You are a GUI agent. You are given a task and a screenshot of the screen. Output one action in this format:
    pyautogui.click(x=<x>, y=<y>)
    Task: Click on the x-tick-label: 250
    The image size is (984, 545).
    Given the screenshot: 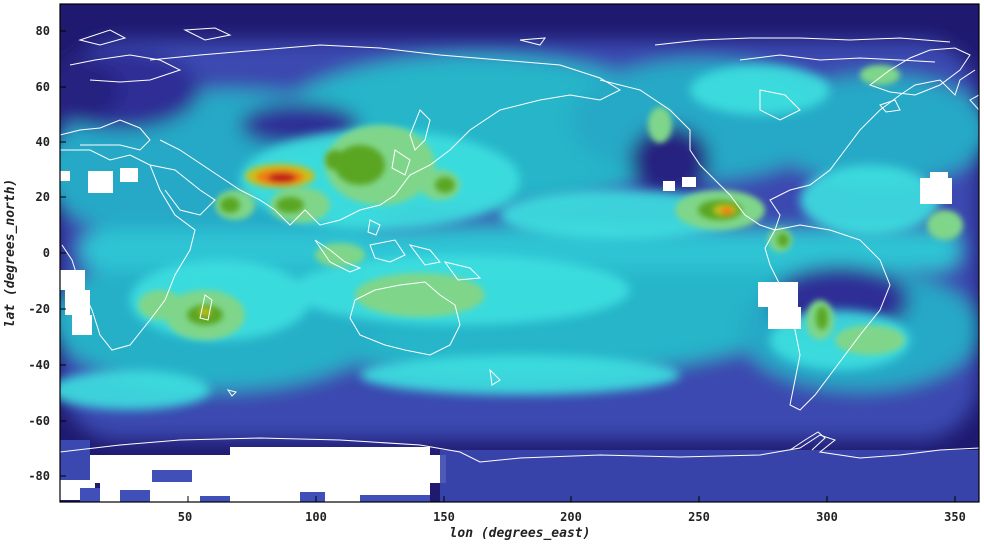 What is the action you would take?
    pyautogui.click(x=699, y=517)
    